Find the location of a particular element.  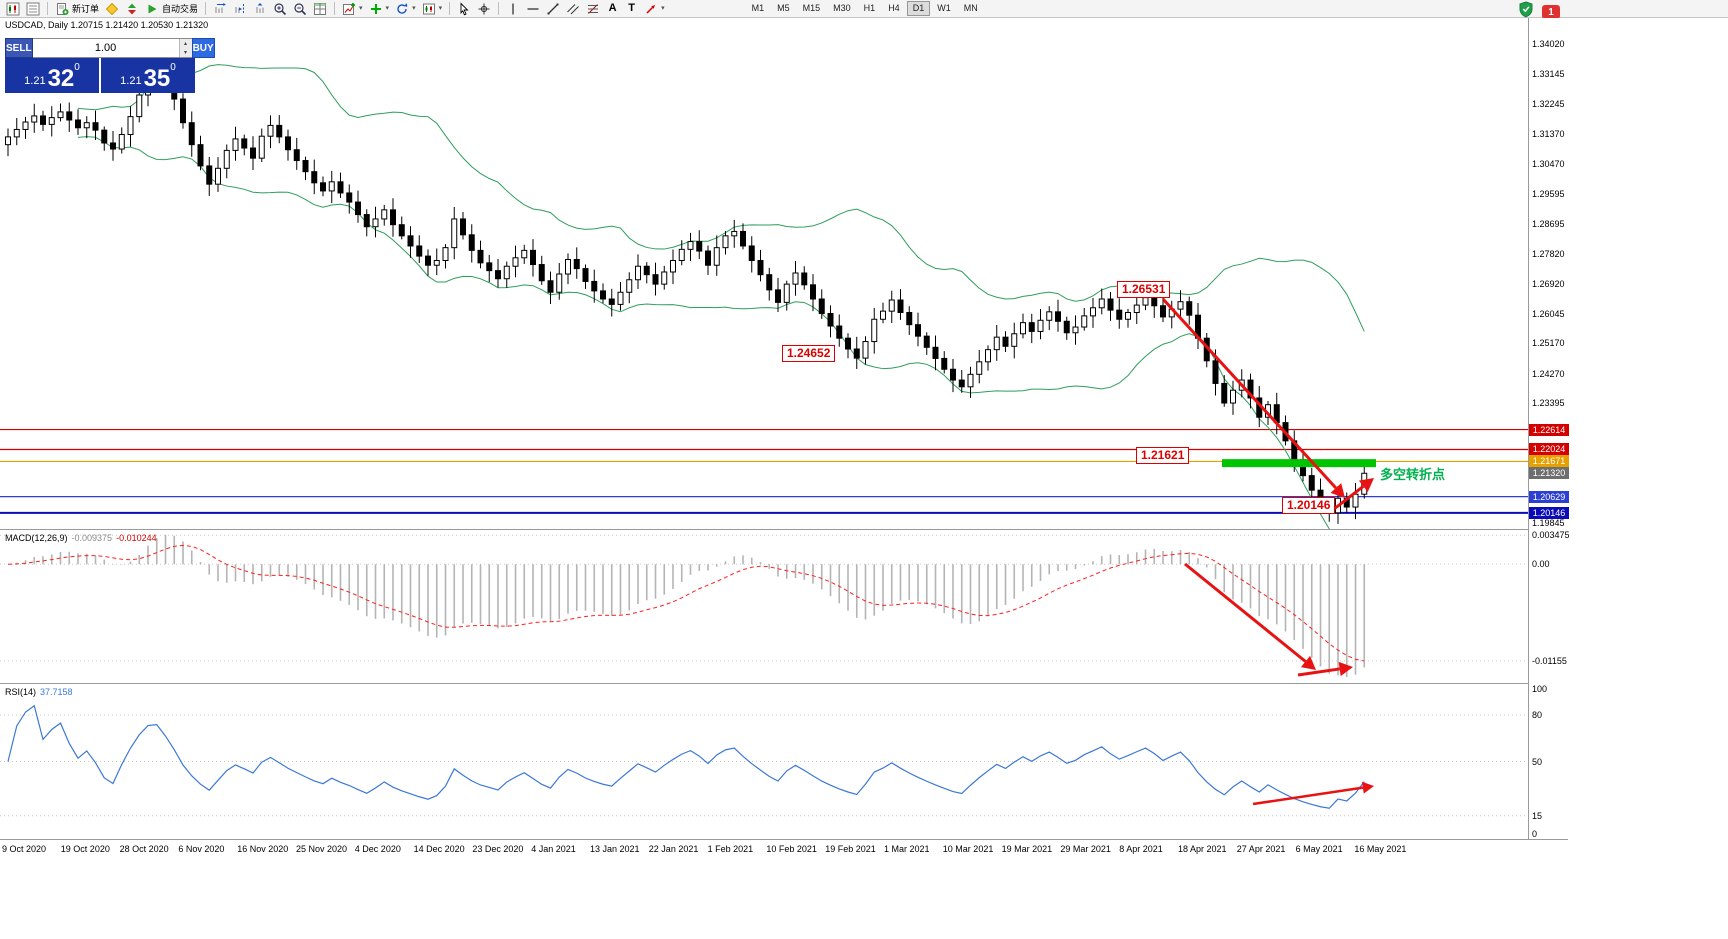

timeframe-group: M1 M5 M15 M30 H1 H4 D1 W1 MN is located at coordinates (865, 8).